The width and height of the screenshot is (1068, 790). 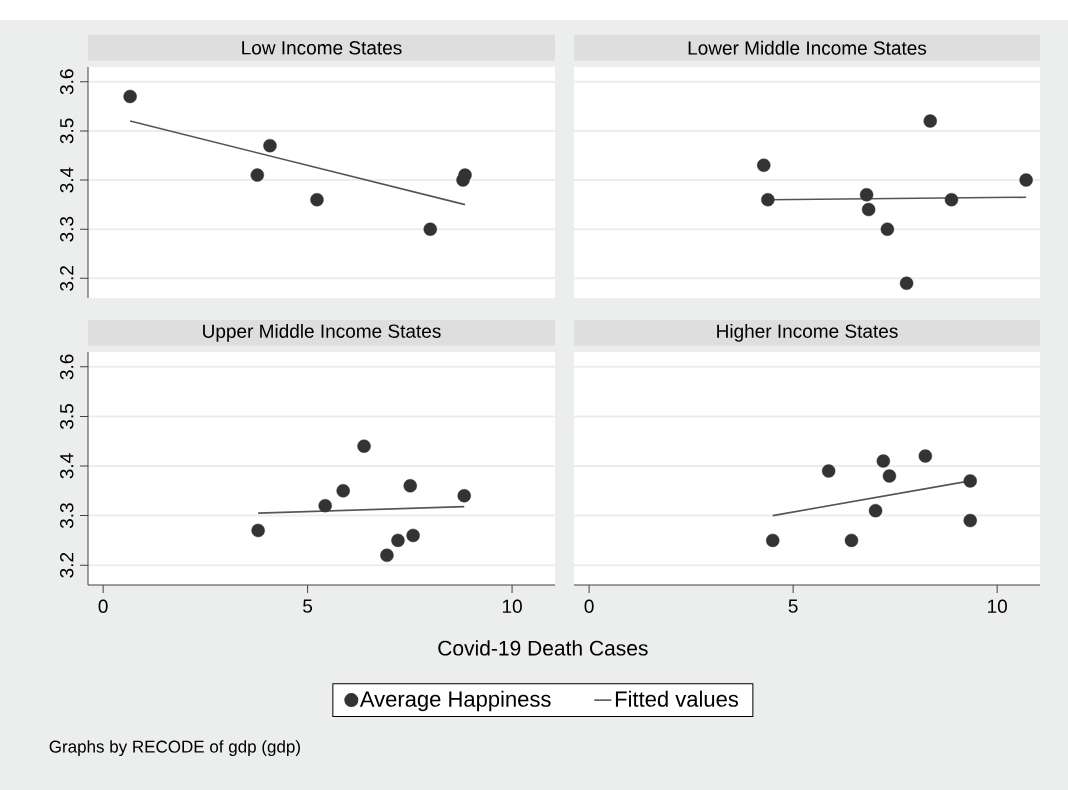 What do you see at coordinates (174, 748) in the screenshot?
I see `text: Graphs by RECODE of gdp (gdp)` at bounding box center [174, 748].